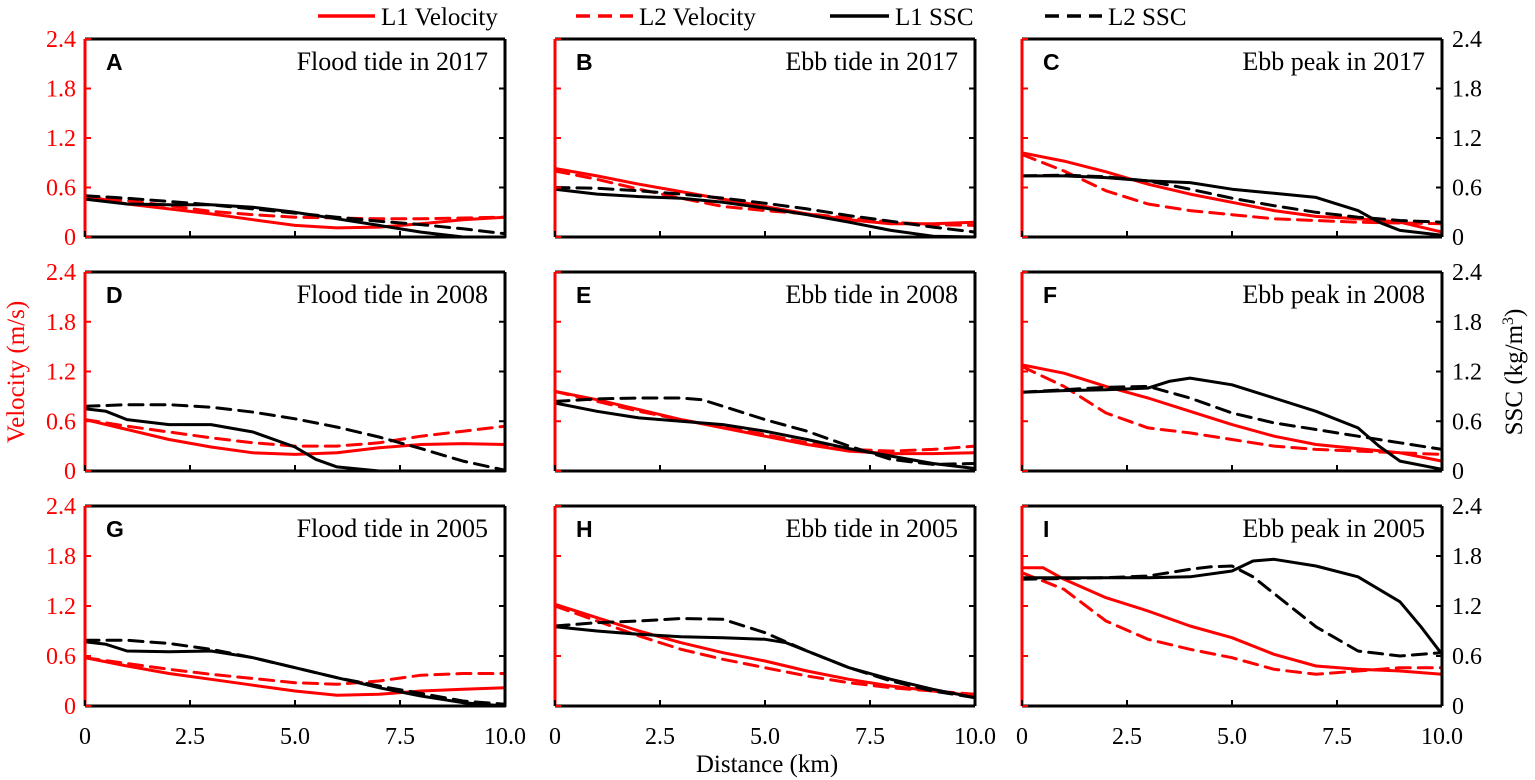  I want to click on series-l2-ssc-h, so click(765, 658).